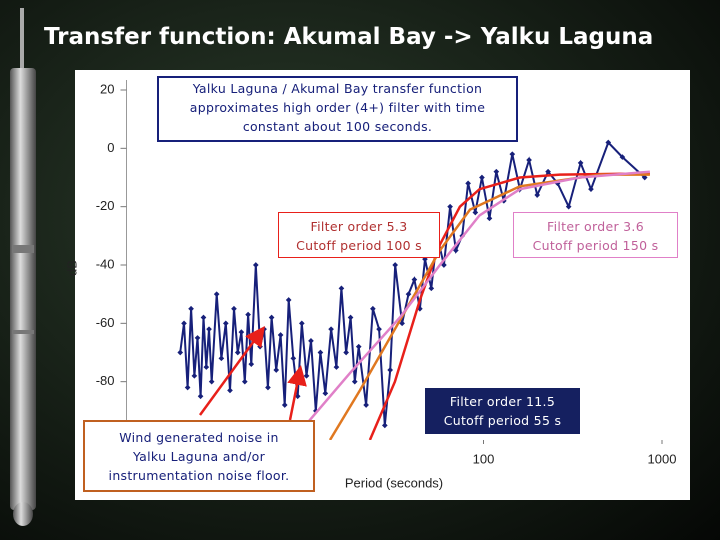 Image resolution: width=720 pixels, height=540 pixels. What do you see at coordinates (359, 235) in the screenshot?
I see `annotation: Filter order 5.3 Cutoff period 100 s` at bounding box center [359, 235].